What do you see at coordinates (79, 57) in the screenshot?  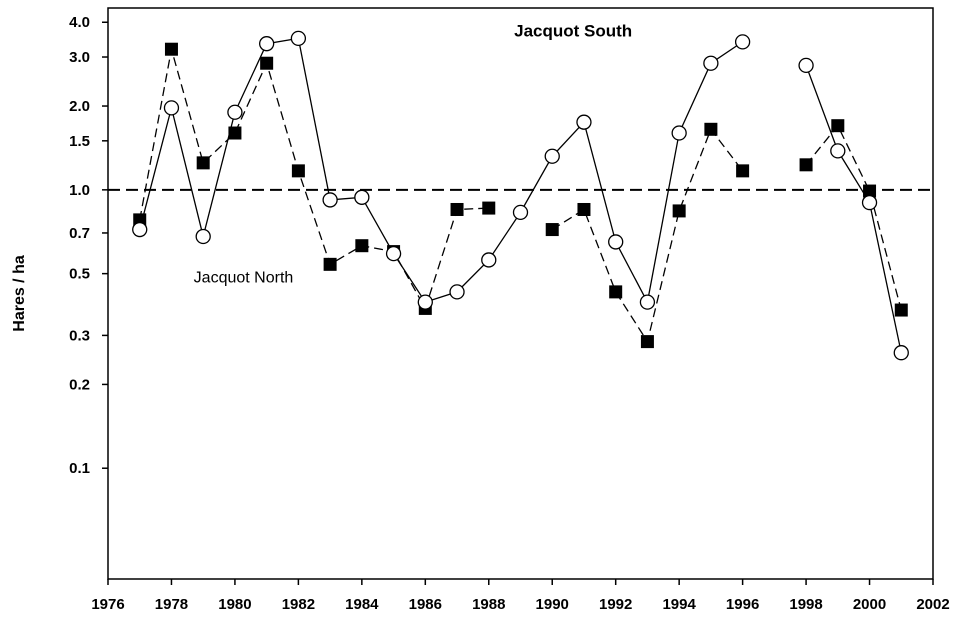 I see `y-tick-label: 3.0` at bounding box center [79, 57].